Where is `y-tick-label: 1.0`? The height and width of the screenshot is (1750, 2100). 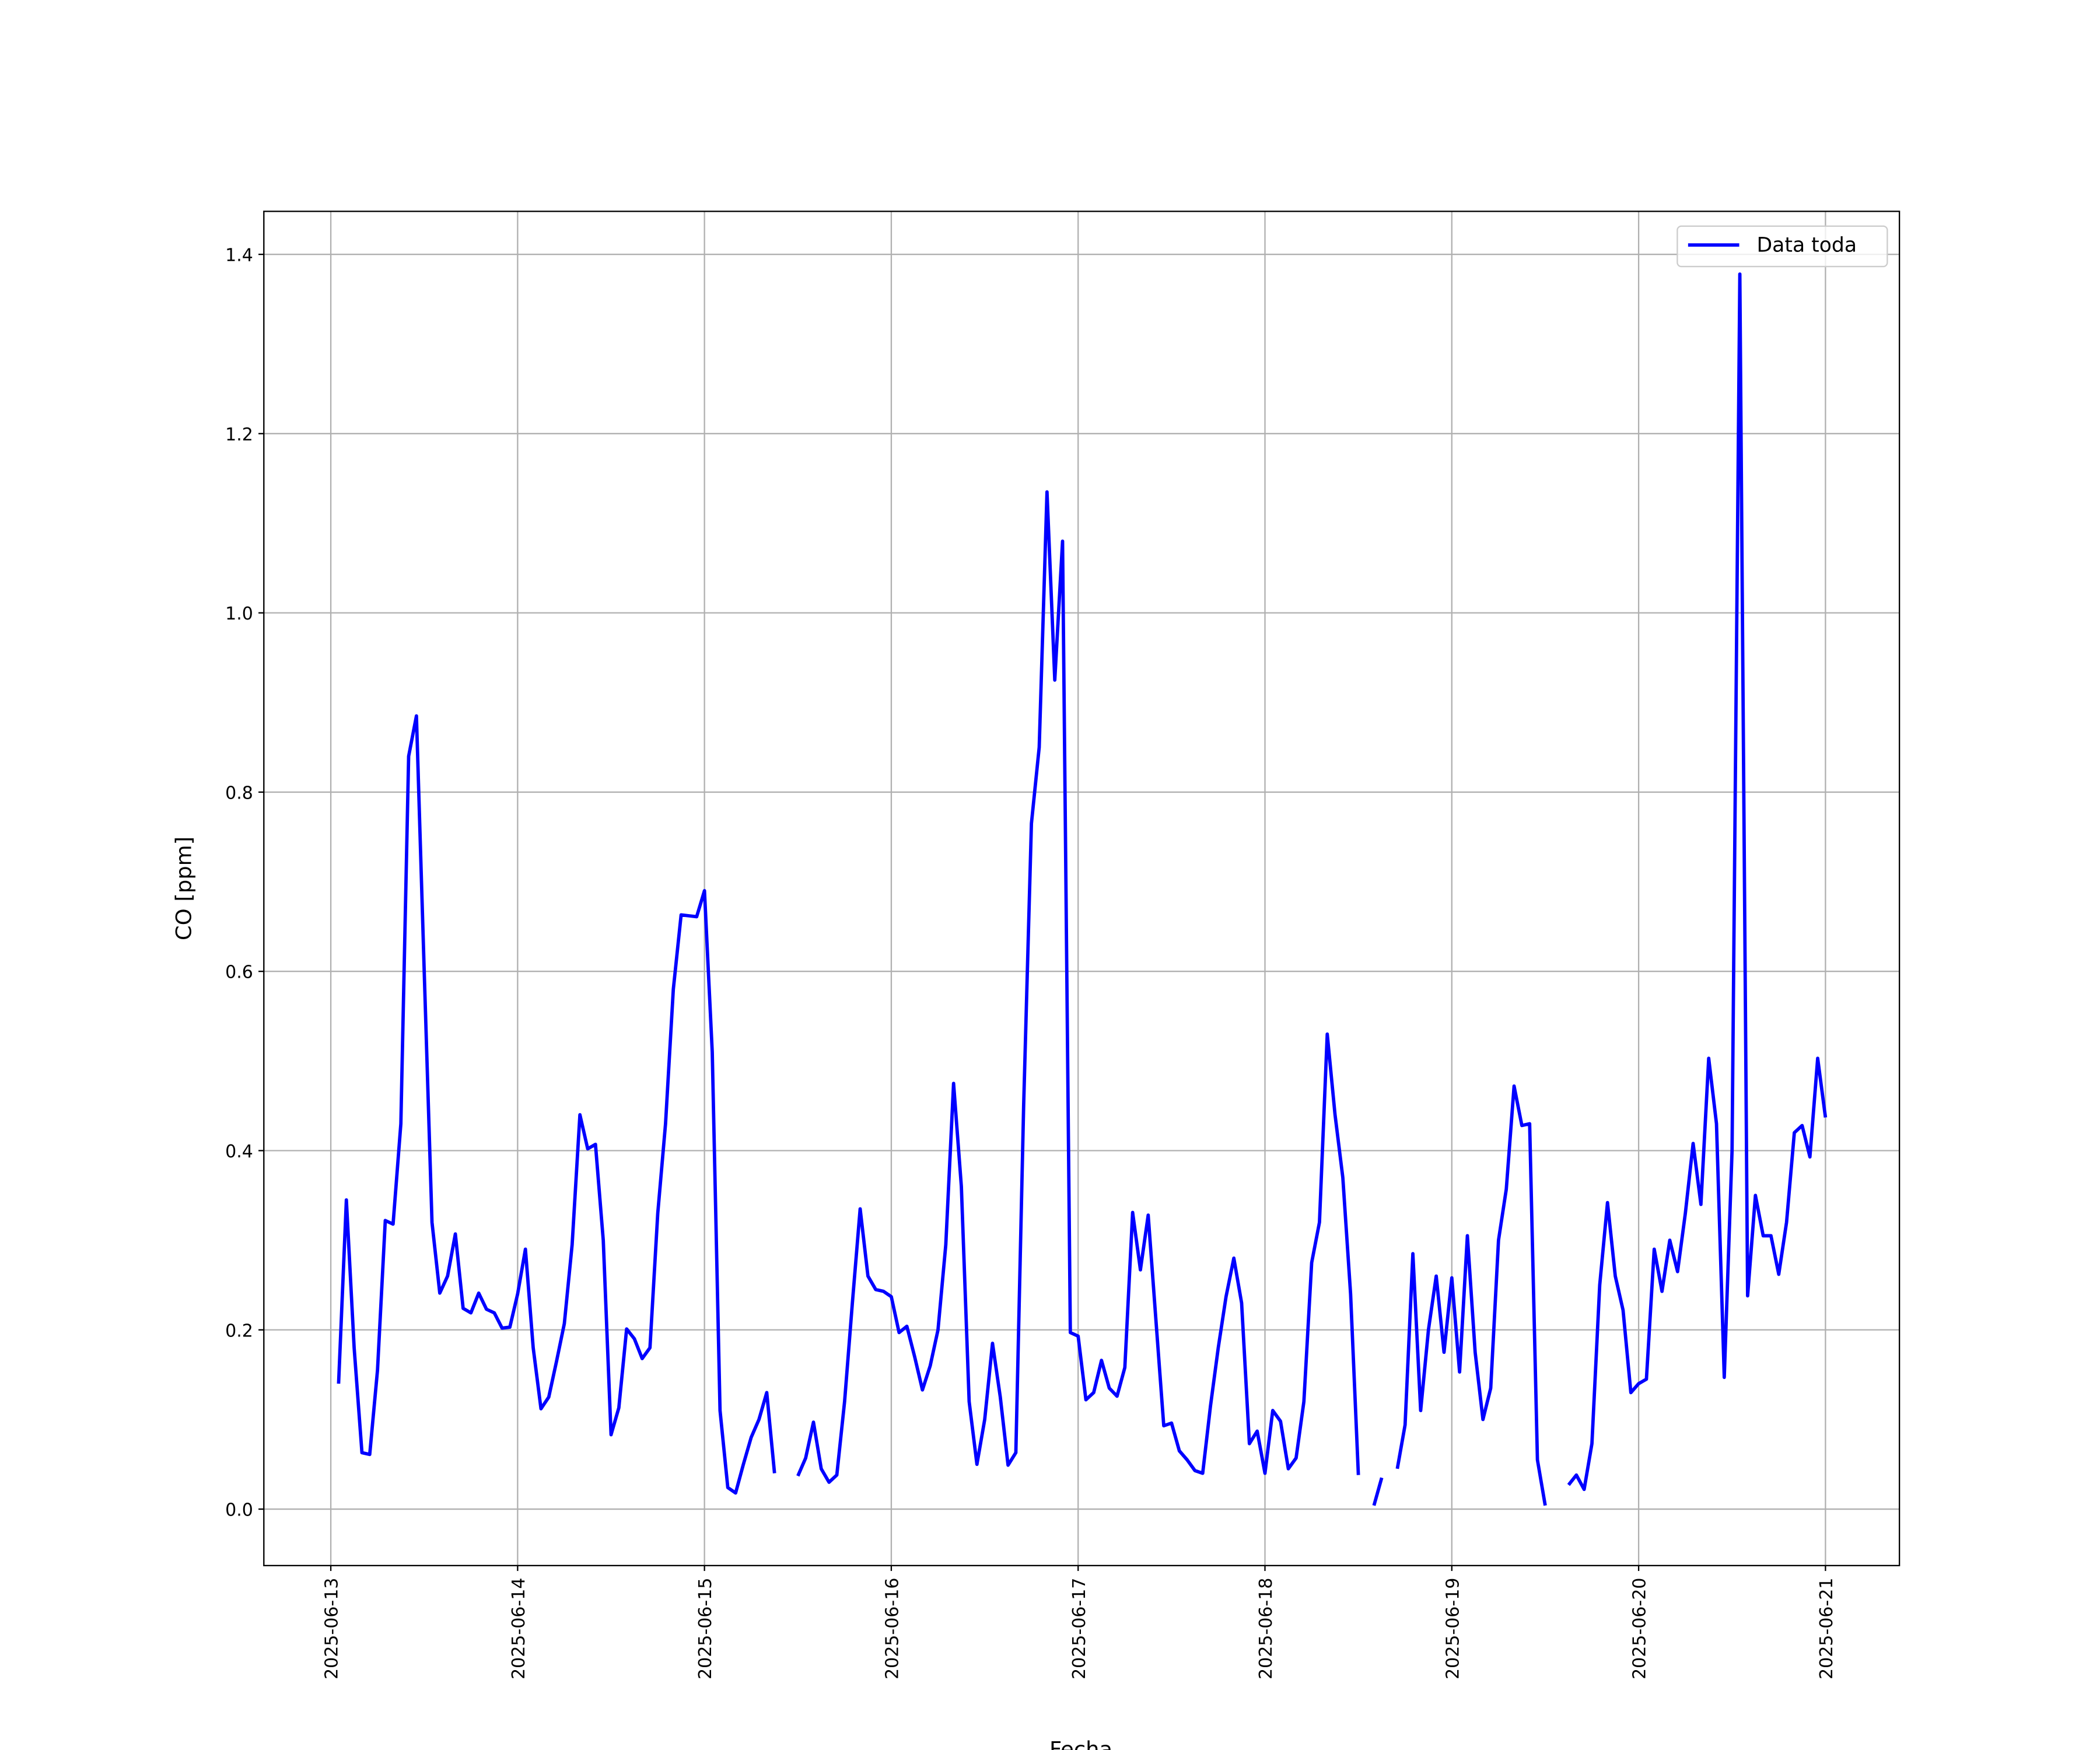 y-tick-label: 1.0 is located at coordinates (239, 614).